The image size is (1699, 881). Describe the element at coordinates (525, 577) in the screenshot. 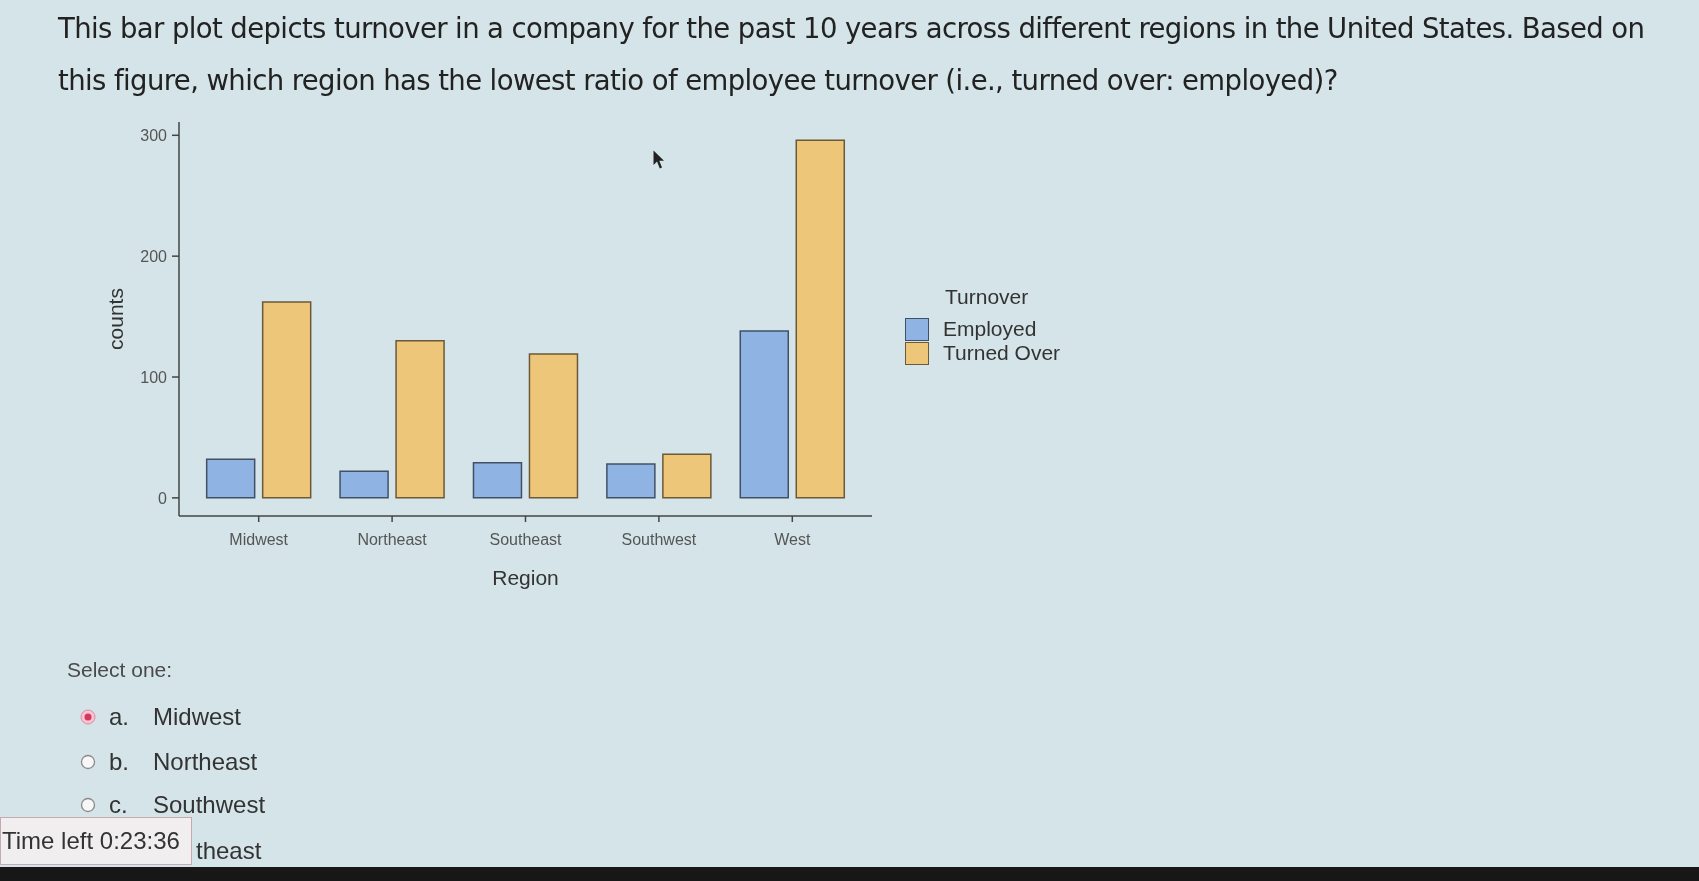

I see `x-axis-title: Region` at that location.